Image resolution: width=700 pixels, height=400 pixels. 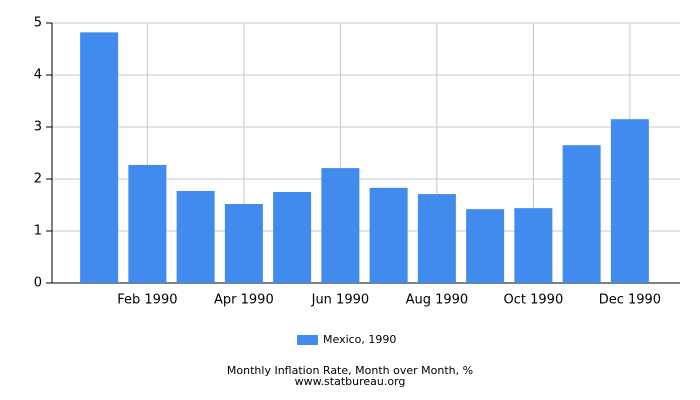 I want to click on legend-swatch, so click(x=307, y=340).